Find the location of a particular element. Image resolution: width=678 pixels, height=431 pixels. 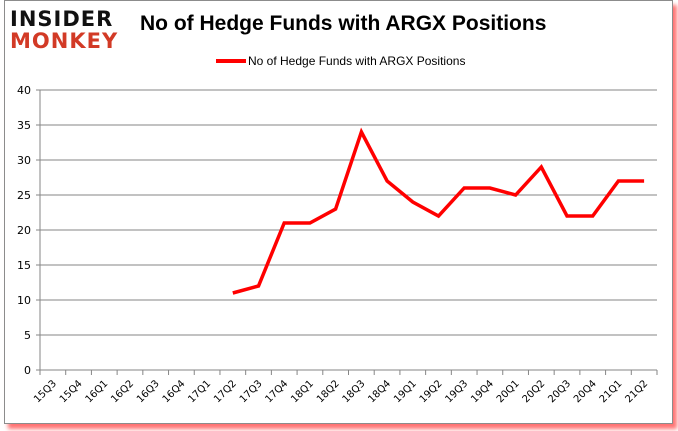

logo-line-2: MONKEY is located at coordinates (64, 41).